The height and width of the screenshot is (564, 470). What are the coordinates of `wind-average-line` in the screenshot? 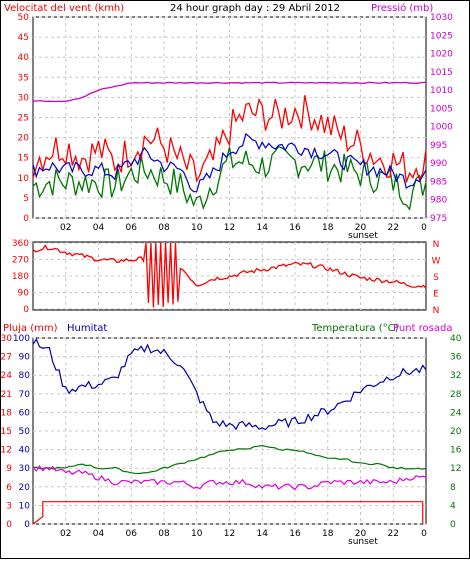 It's located at (229, 162).